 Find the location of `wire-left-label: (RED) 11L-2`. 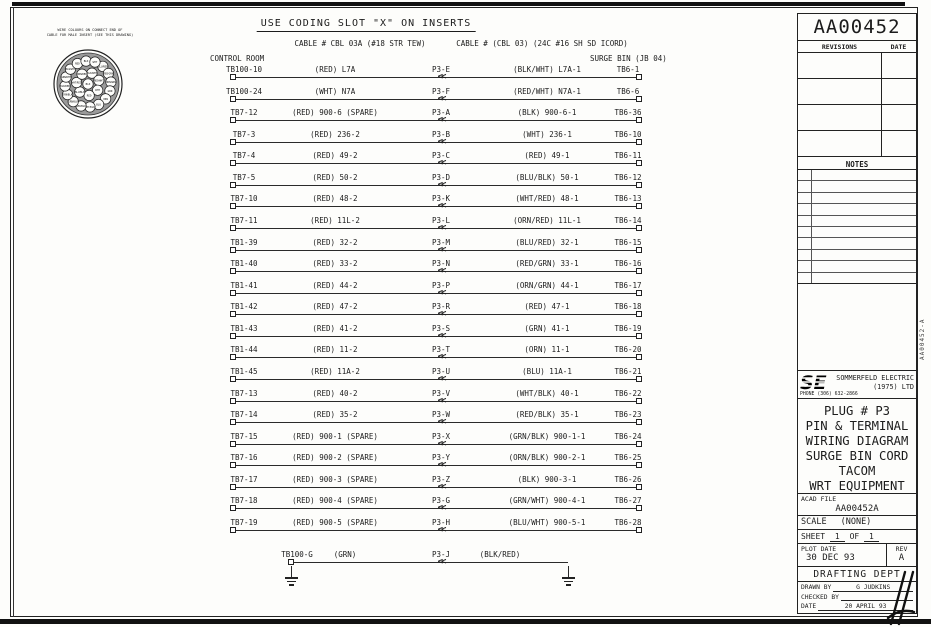

wire-left-label: (RED) 11L-2 is located at coordinates (335, 220).